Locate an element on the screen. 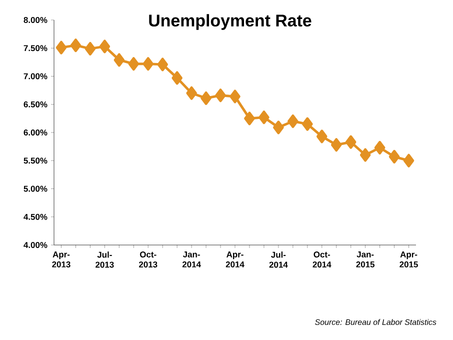  y-tick-label: 4.00% is located at coordinates (36, 245).